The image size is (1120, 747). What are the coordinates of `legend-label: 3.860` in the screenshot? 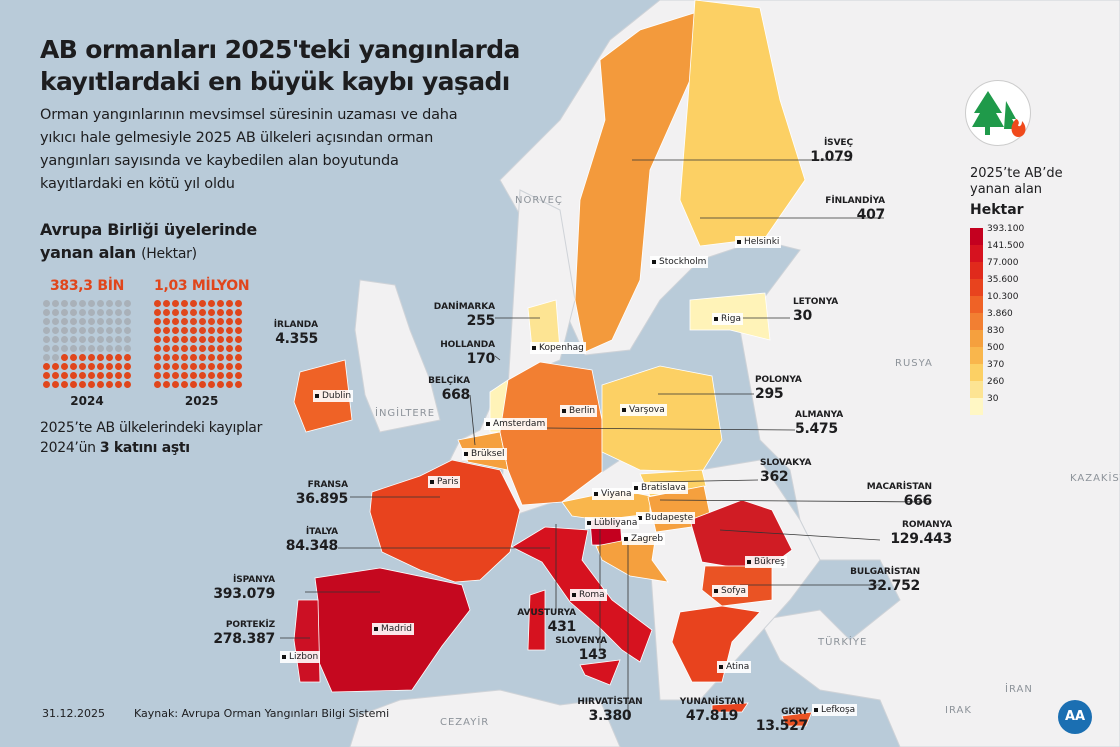 It's located at (1000, 314).